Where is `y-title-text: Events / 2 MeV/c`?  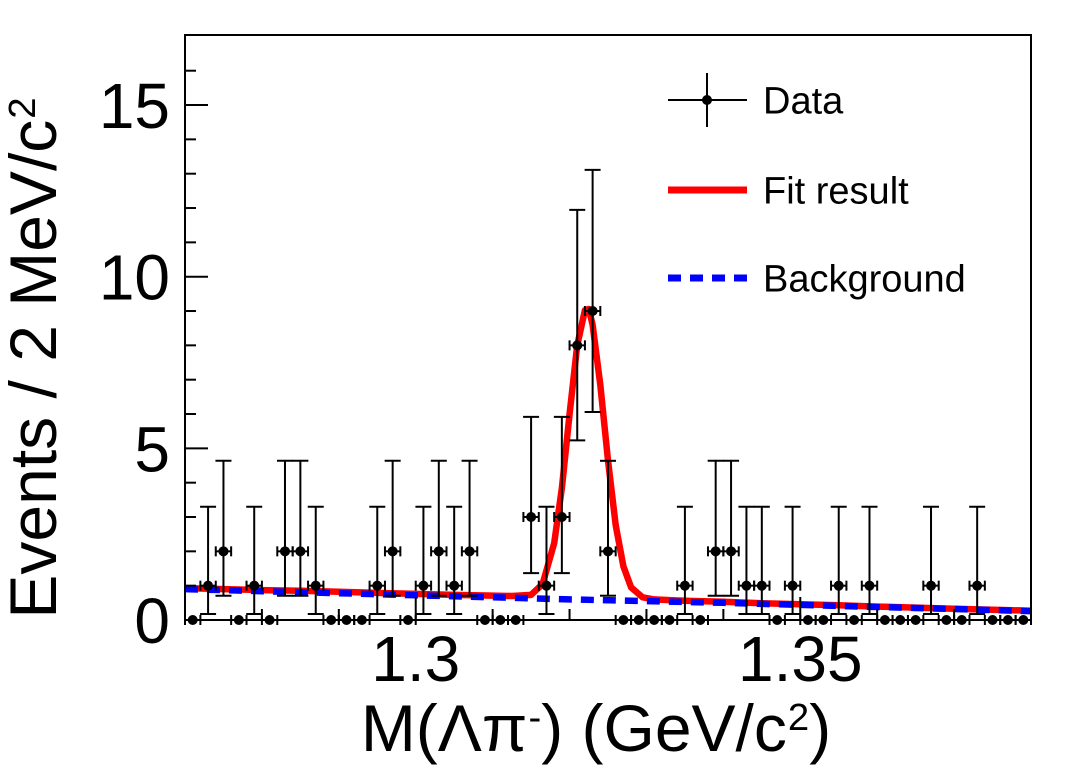
y-title-text: Events / 2 MeV/c is located at coordinates (35, 369).